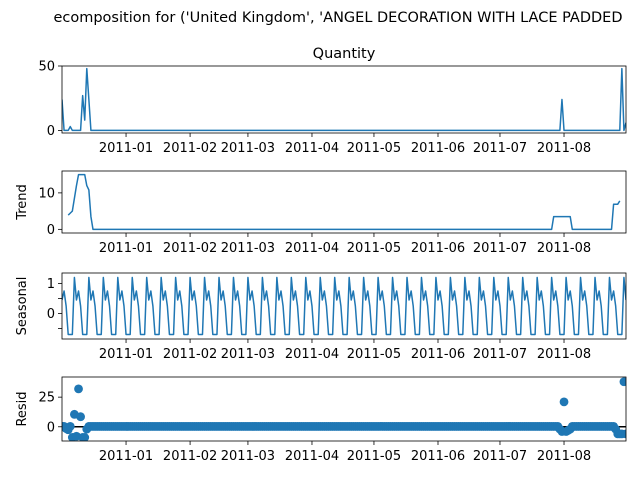  I want to click on y-axis-label: Seasonal, so click(22, 306).